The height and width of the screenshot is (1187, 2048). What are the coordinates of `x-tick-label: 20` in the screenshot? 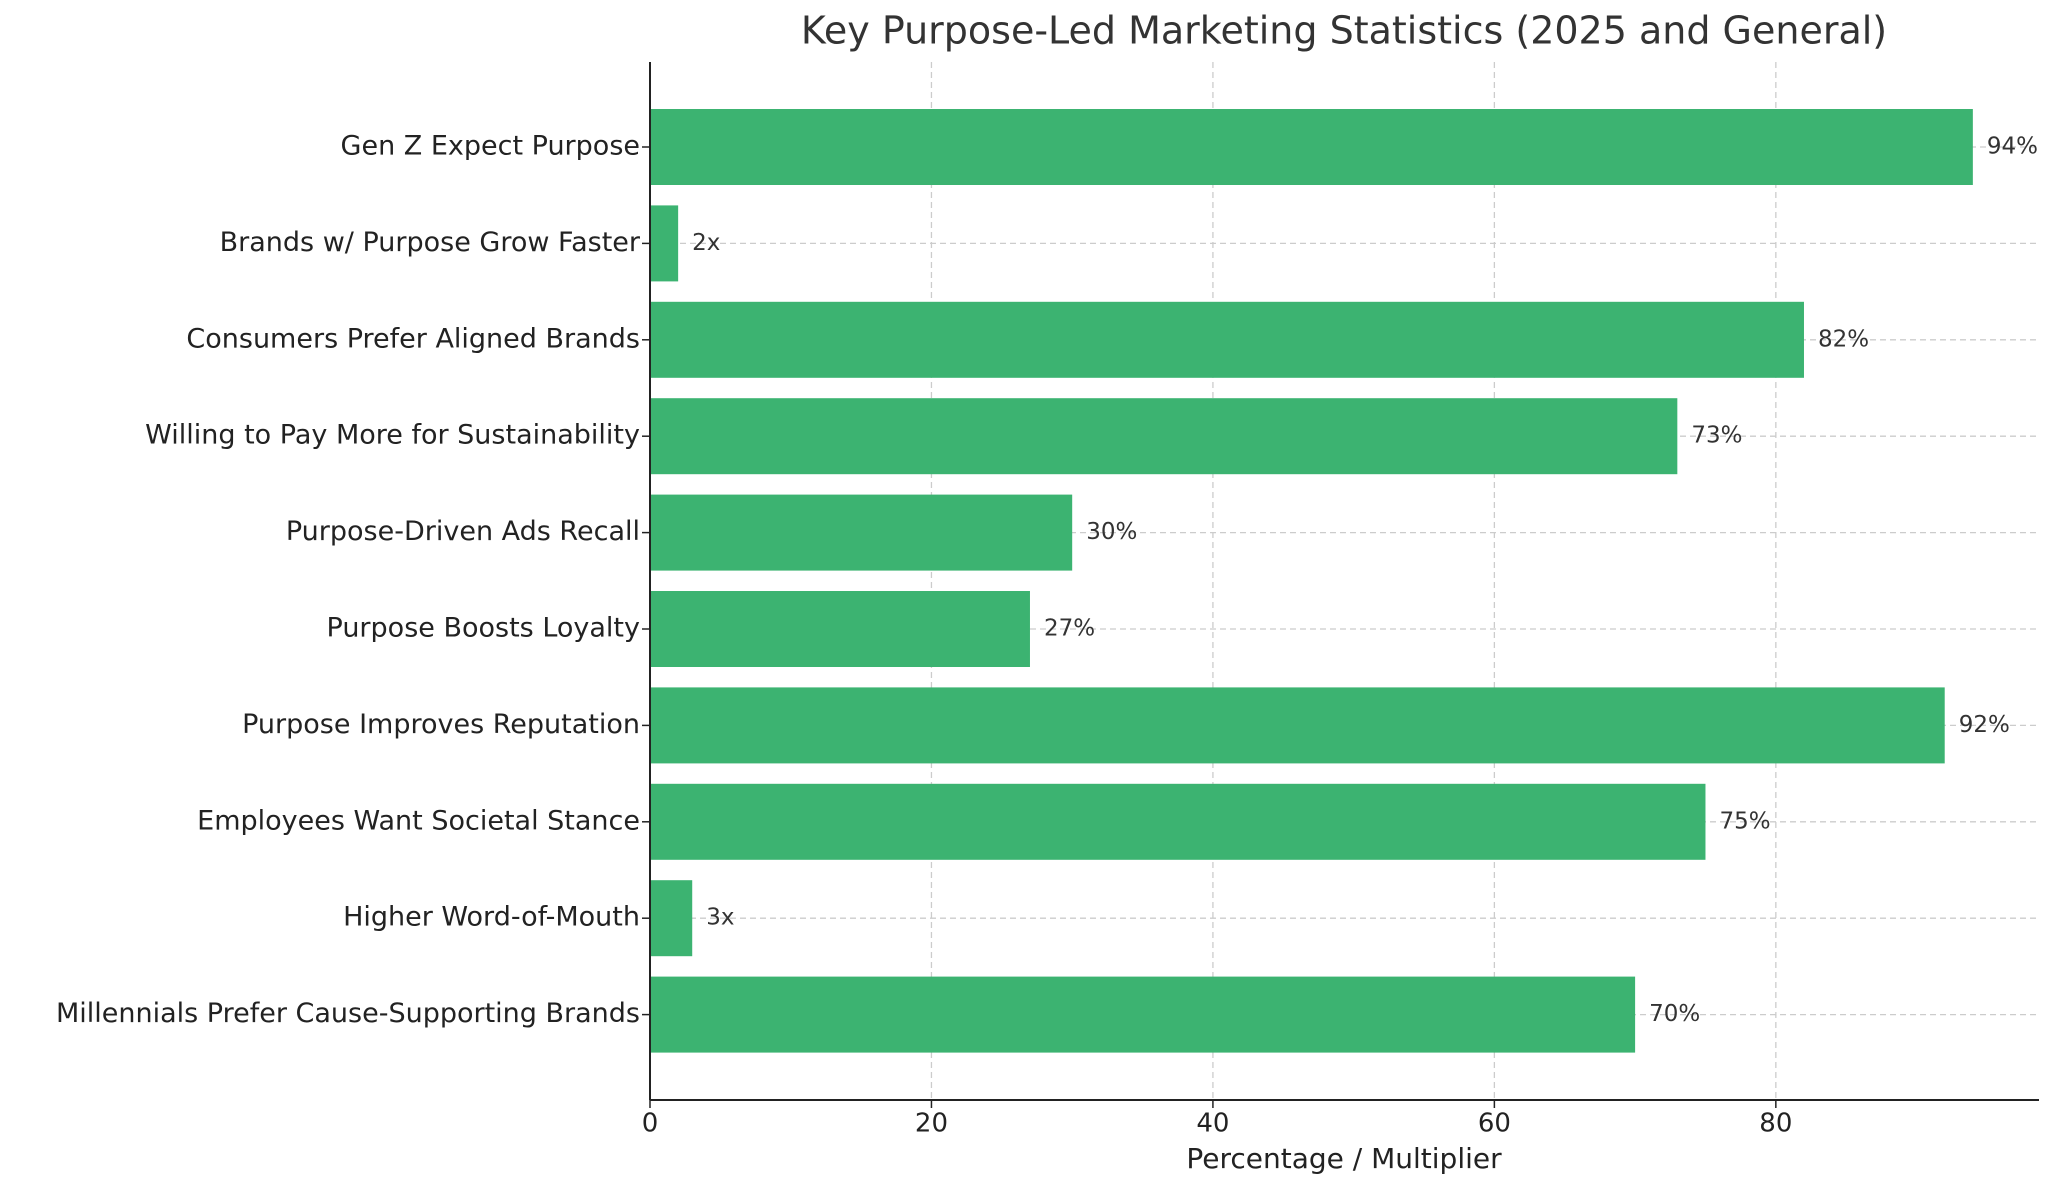 It's located at (931, 1124).